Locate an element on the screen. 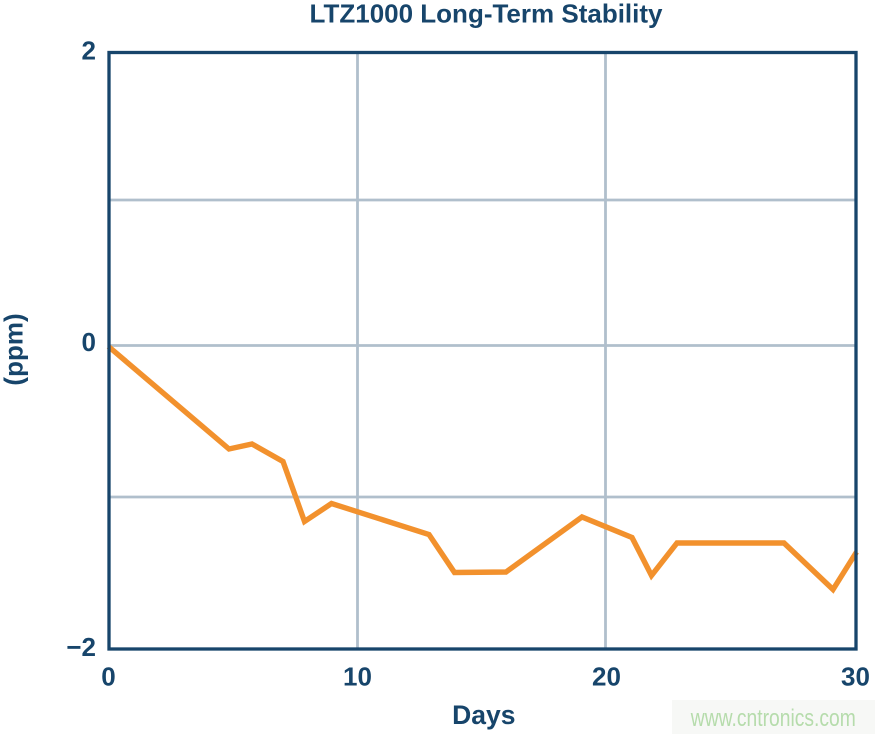 This screenshot has height=739, width=875. svg-text: 30 is located at coordinates (855, 677).